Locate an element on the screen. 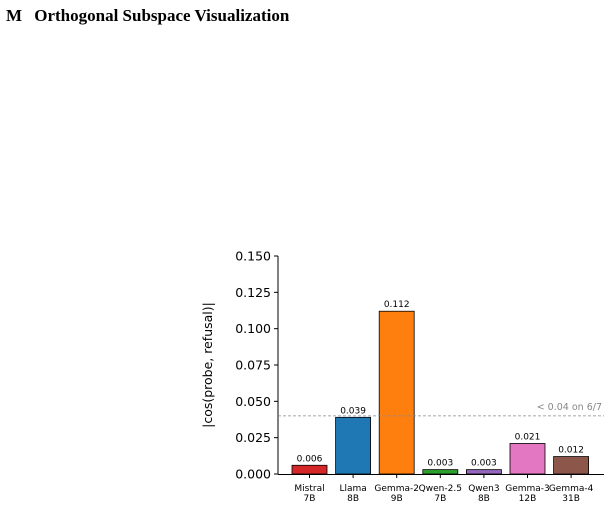 Image resolution: width=611 pixels, height=516 pixels. x-tick-label: 9B is located at coordinates (397, 499).